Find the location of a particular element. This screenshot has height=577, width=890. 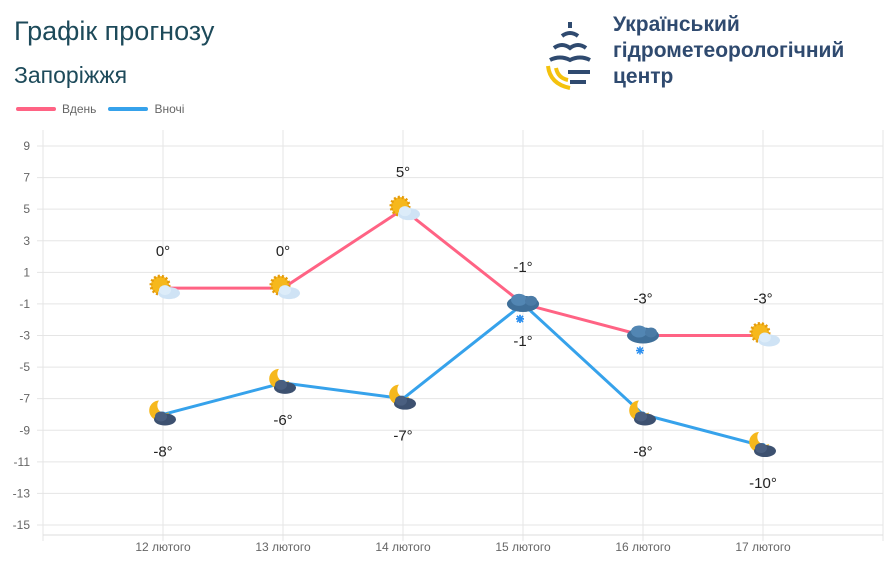

y-tick-label: 5 is located at coordinates (26, 209).